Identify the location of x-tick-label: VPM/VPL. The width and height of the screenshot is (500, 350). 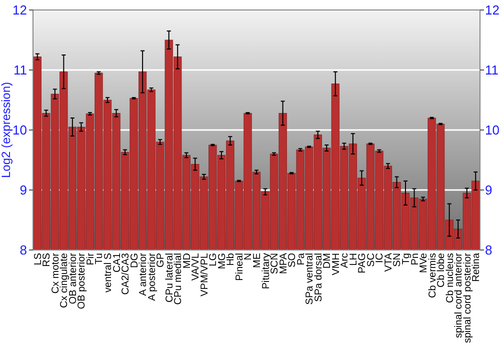
(204, 274).